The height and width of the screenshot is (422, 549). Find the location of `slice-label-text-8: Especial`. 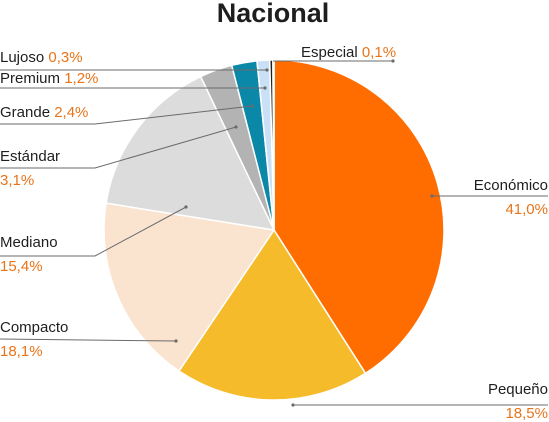

slice-label-text-8: Especial is located at coordinates (331, 52).